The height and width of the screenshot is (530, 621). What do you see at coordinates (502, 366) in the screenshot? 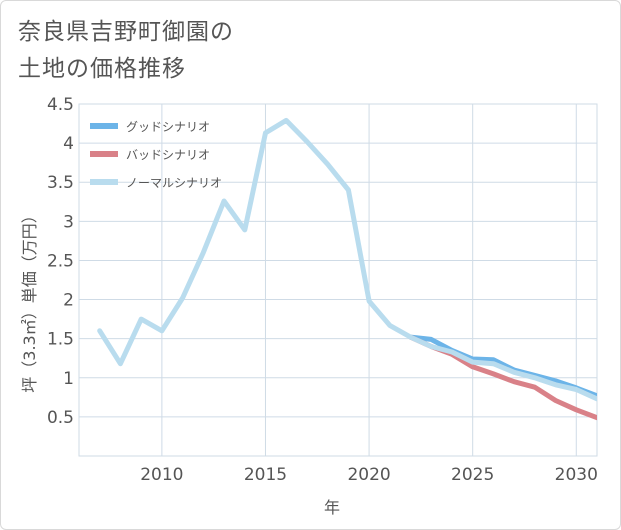
I see `series-line-good` at bounding box center [502, 366].